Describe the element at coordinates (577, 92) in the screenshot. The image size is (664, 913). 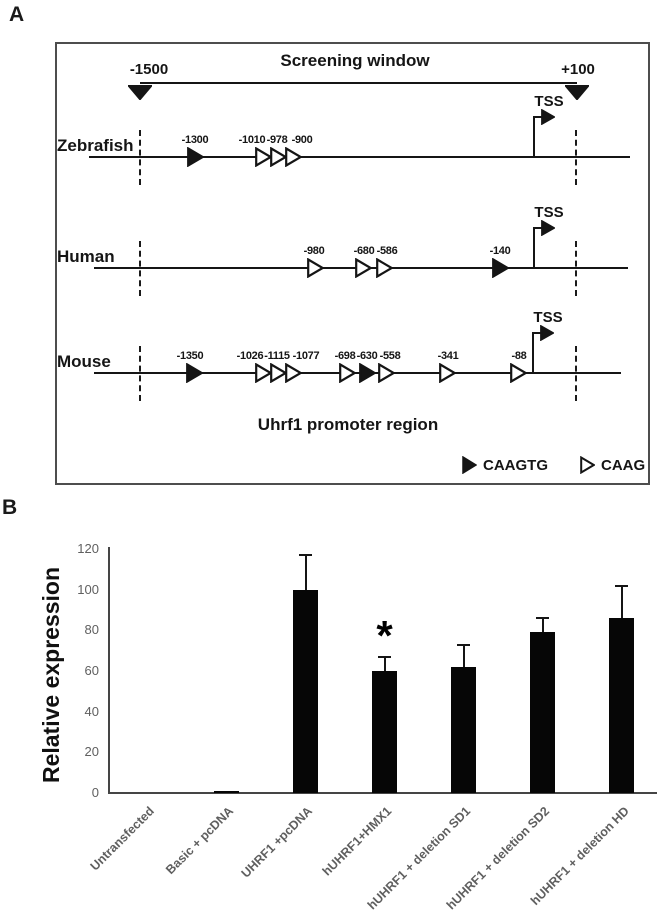
I see `window-end-arrow-icon` at that location.